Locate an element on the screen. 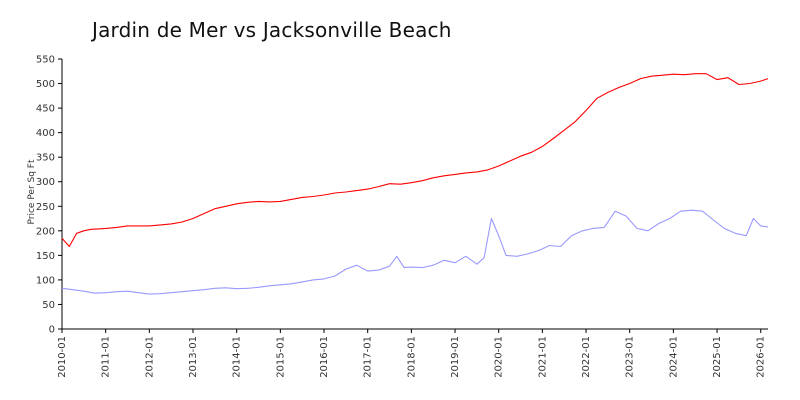 The height and width of the screenshot is (400, 800). x-tick-label: 2013-01 is located at coordinates (193, 357).